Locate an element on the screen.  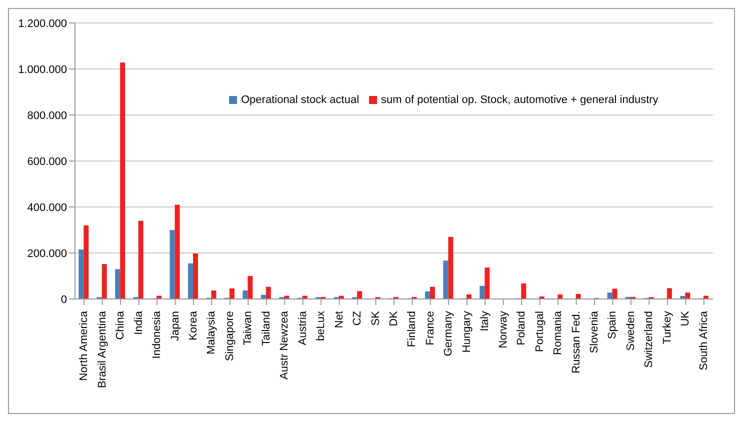
x-tick-label: Turkey is located at coordinates (667, 327).